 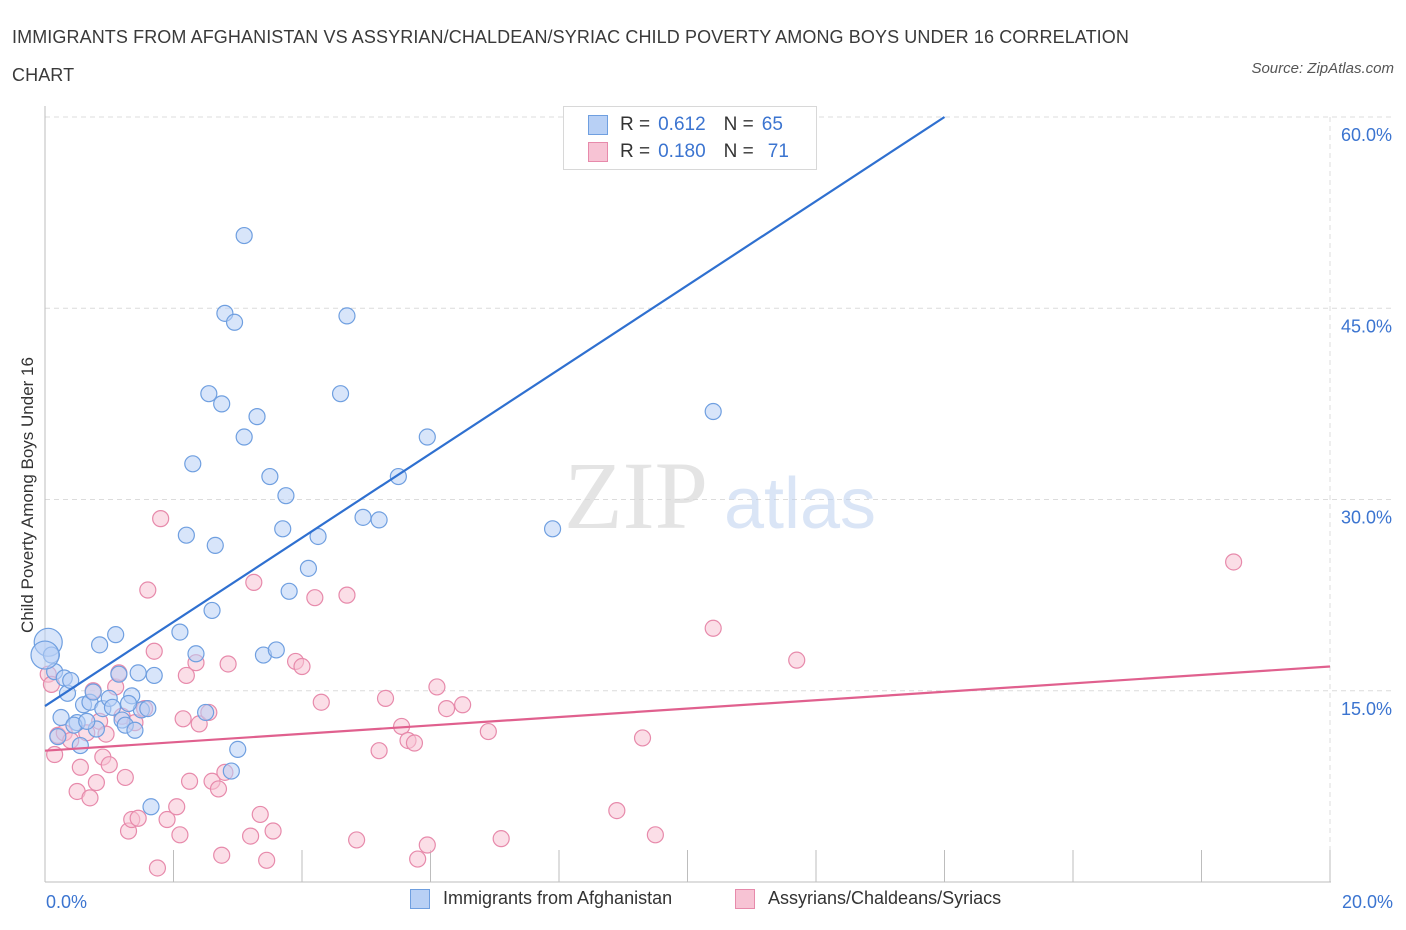 I want to click on series-legend-item-afghanistan: Immigrants from Afghanistan, so click(x=541, y=898).